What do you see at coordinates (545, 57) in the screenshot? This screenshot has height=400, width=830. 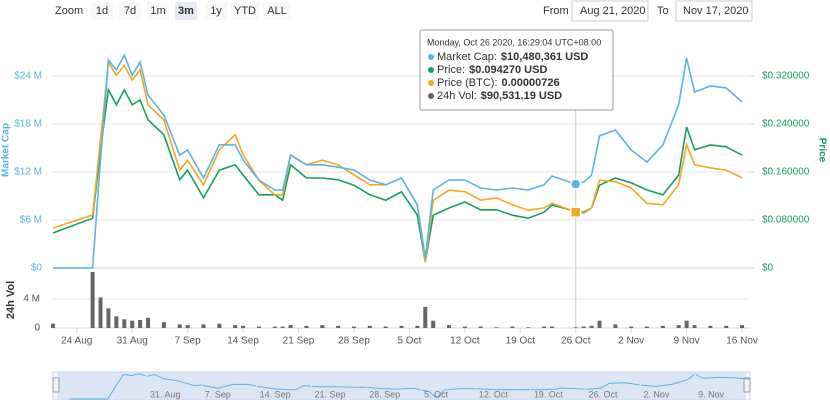 I see `tooltip-value: $10,480,361 USD` at bounding box center [545, 57].